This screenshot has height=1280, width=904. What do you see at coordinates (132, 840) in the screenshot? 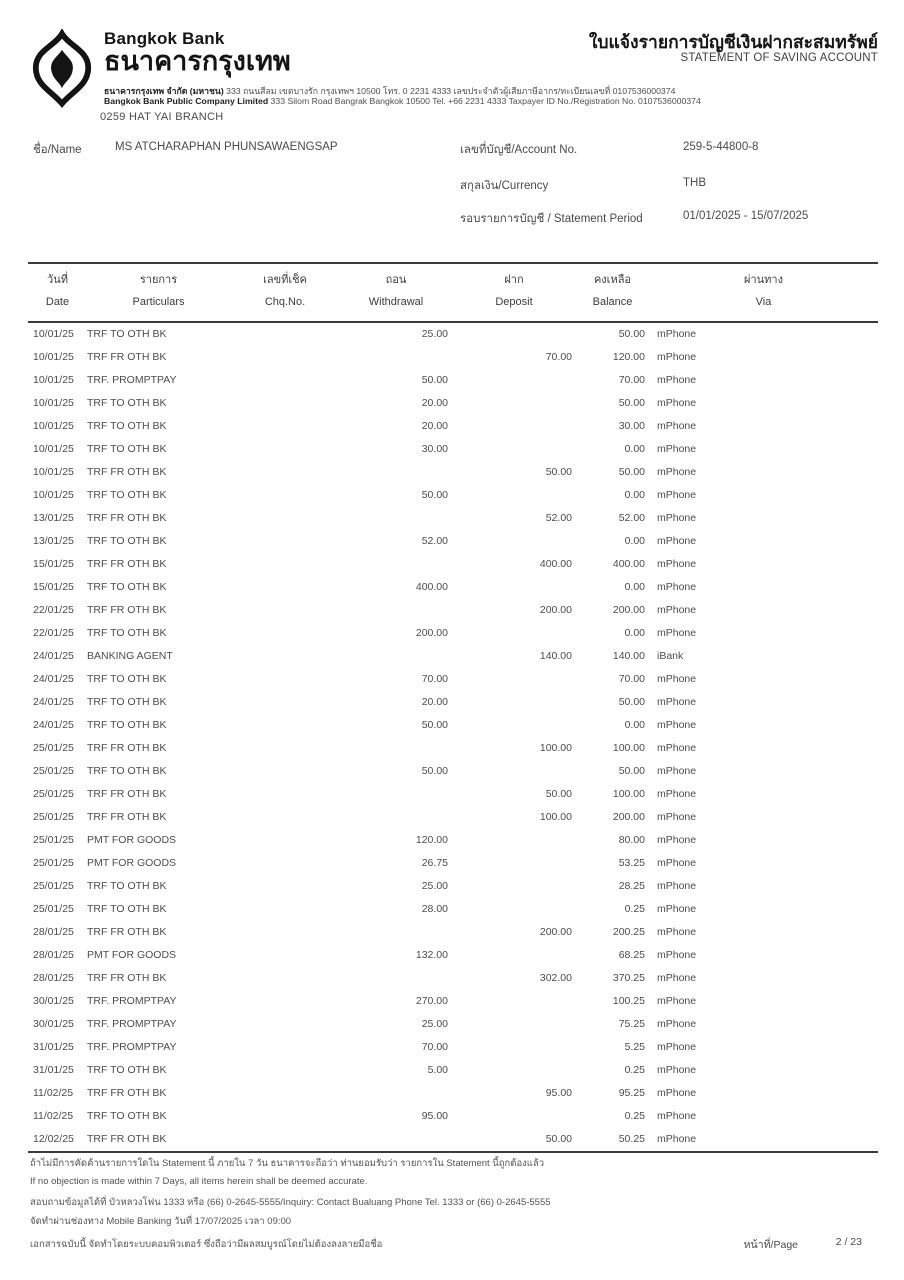
I see `cell-particulars: PMT FOR GOODS` at bounding box center [132, 840].